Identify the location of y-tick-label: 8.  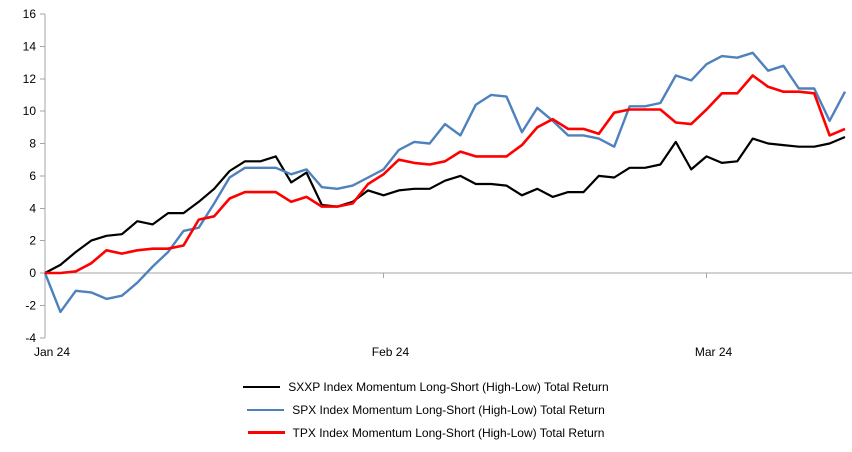
(32, 144).